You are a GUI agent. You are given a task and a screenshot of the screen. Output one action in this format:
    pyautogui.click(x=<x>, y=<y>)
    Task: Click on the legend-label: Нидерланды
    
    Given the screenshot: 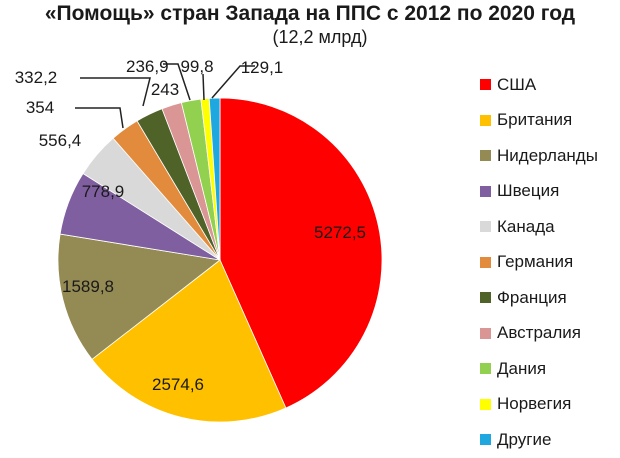 What is the action you would take?
    pyautogui.click(x=547, y=155)
    